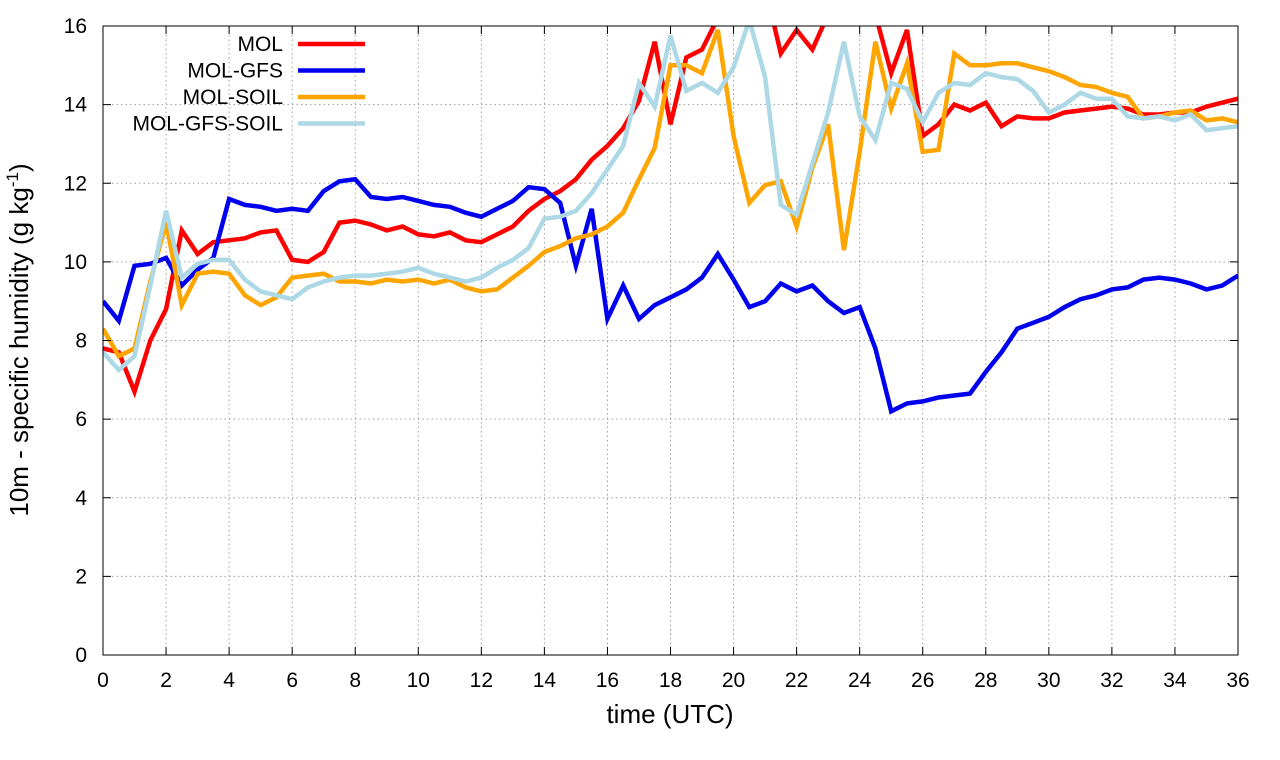 This screenshot has height=760, width=1280. Describe the element at coordinates (481, 680) in the screenshot. I see `x-tick-label: 12` at that location.